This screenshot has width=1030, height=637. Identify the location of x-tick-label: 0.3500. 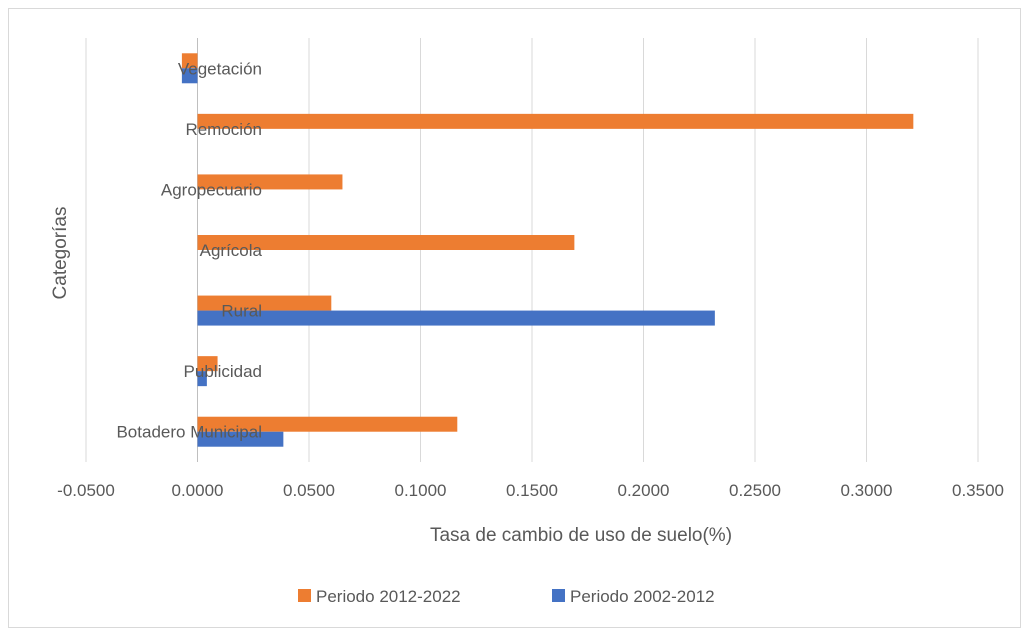
(978, 490).